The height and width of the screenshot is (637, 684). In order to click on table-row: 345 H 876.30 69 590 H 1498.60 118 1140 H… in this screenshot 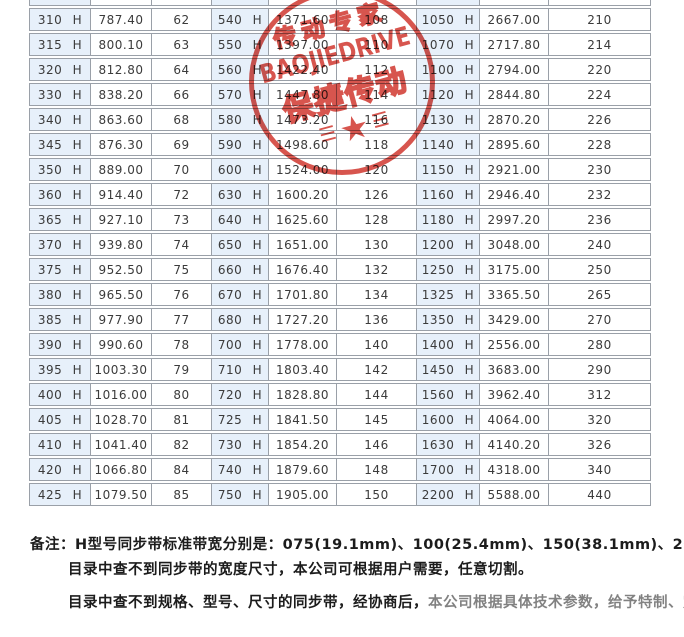, I will do `click(340, 144)`.